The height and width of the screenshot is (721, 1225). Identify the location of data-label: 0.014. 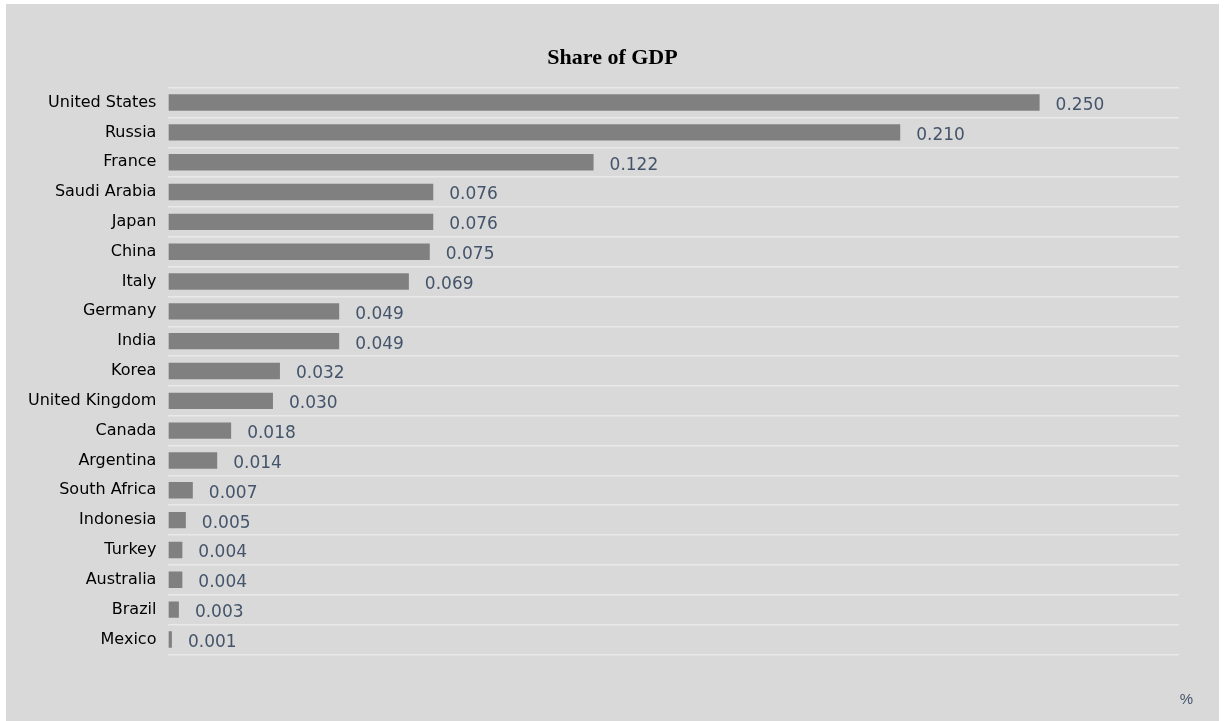
(257, 461).